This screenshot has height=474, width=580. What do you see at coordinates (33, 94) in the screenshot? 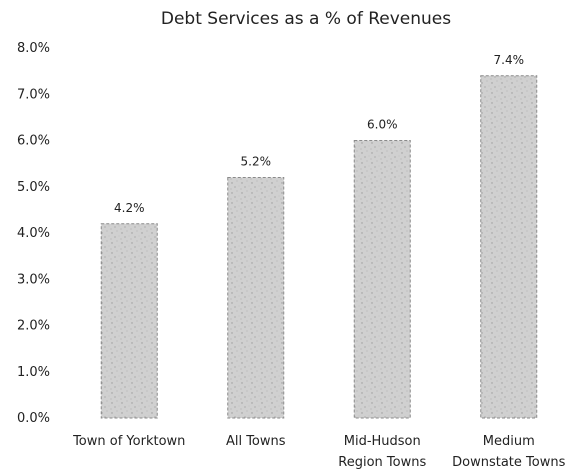
I see `y-tick-label: 7.0%` at bounding box center [33, 94].